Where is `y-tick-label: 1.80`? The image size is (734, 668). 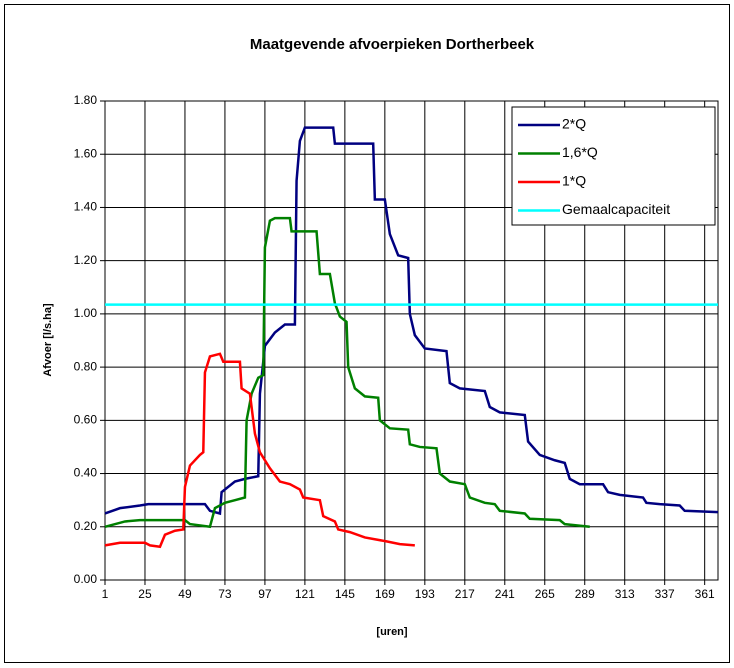 y-tick-label: 1.80 is located at coordinates (86, 100).